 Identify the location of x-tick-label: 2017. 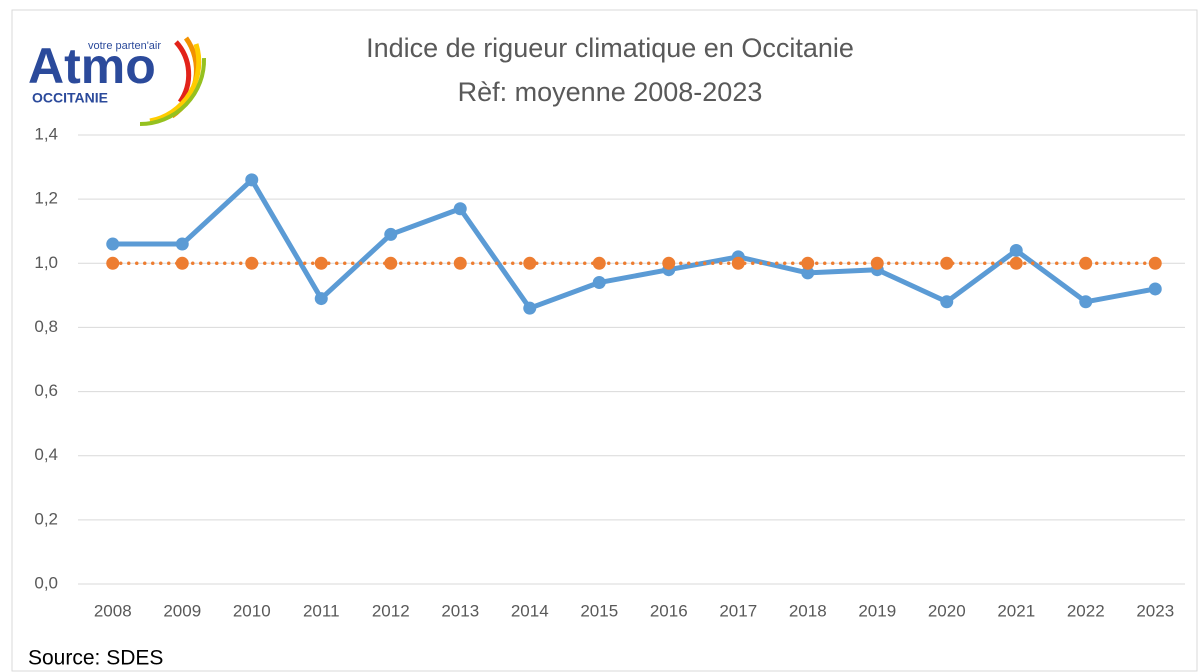
(738, 610).